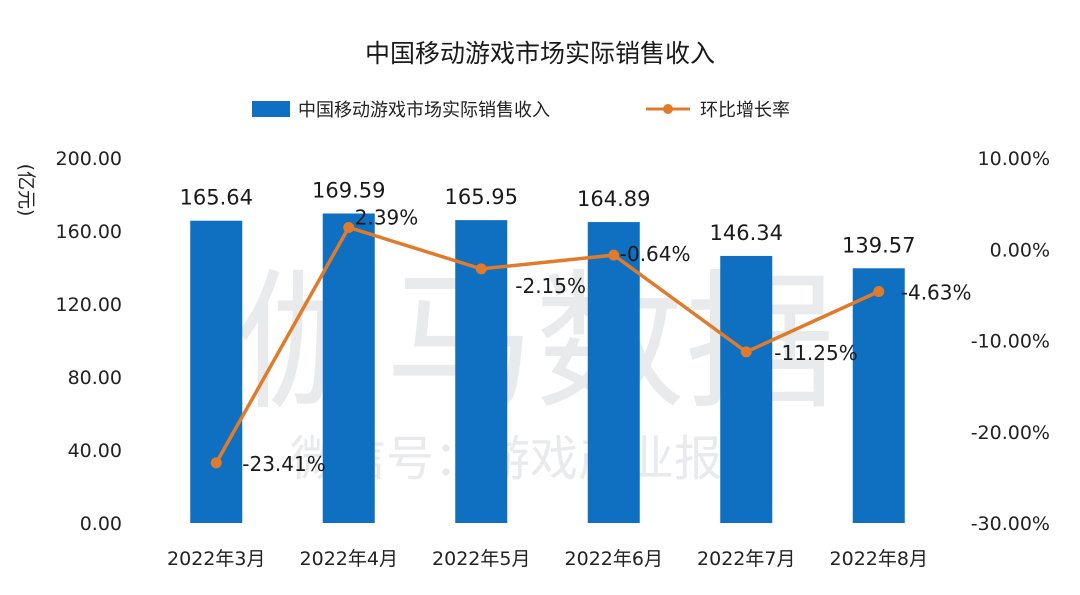  I want to click on y2-tick-label: -10.00%, so click(1010, 342).